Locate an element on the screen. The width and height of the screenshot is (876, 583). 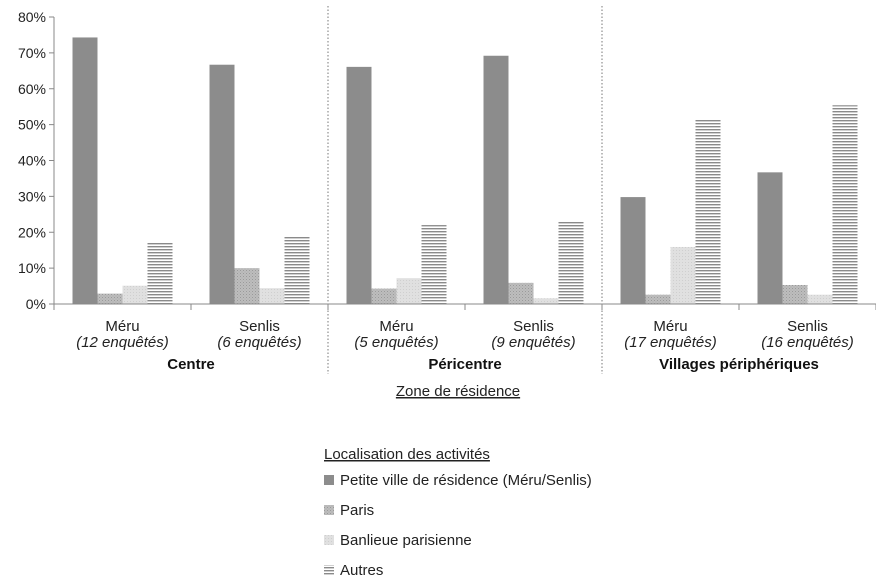
y-tick-label: 50% is located at coordinates (32, 125).